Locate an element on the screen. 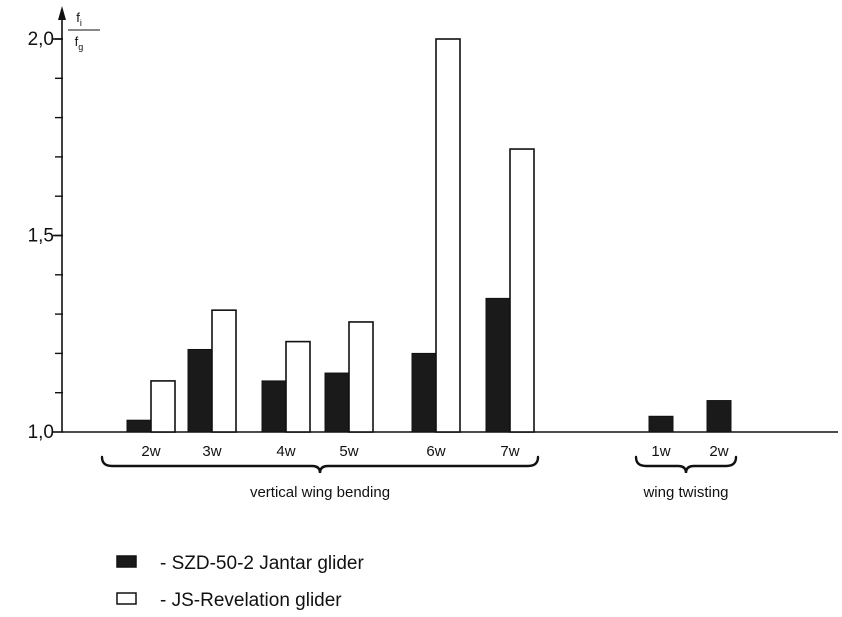 This screenshot has width=842, height=617. y-tick-label: 2,0 is located at coordinates (41, 39).